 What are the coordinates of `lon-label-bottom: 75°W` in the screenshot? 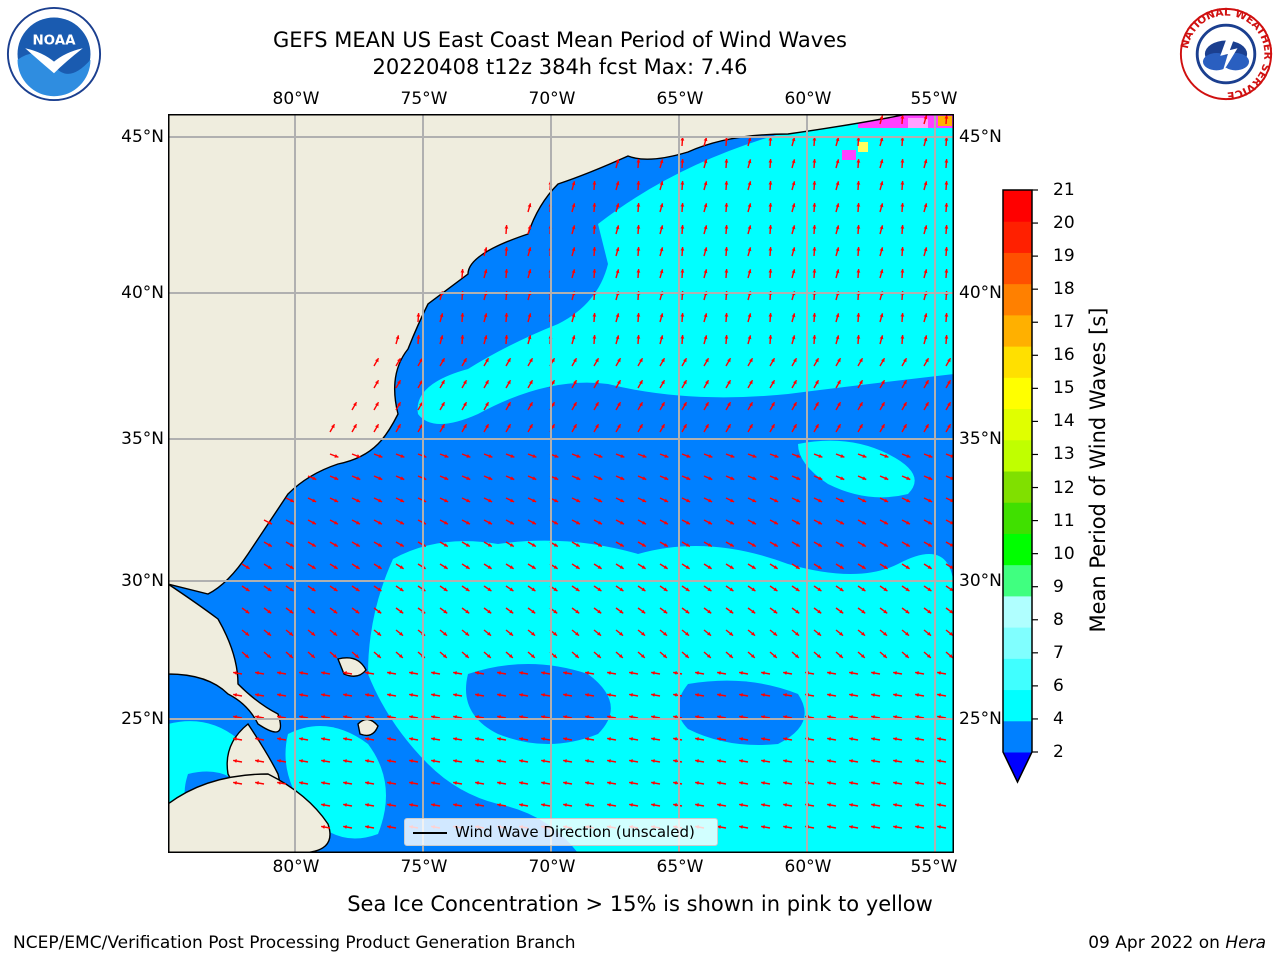 It's located at (424, 867).